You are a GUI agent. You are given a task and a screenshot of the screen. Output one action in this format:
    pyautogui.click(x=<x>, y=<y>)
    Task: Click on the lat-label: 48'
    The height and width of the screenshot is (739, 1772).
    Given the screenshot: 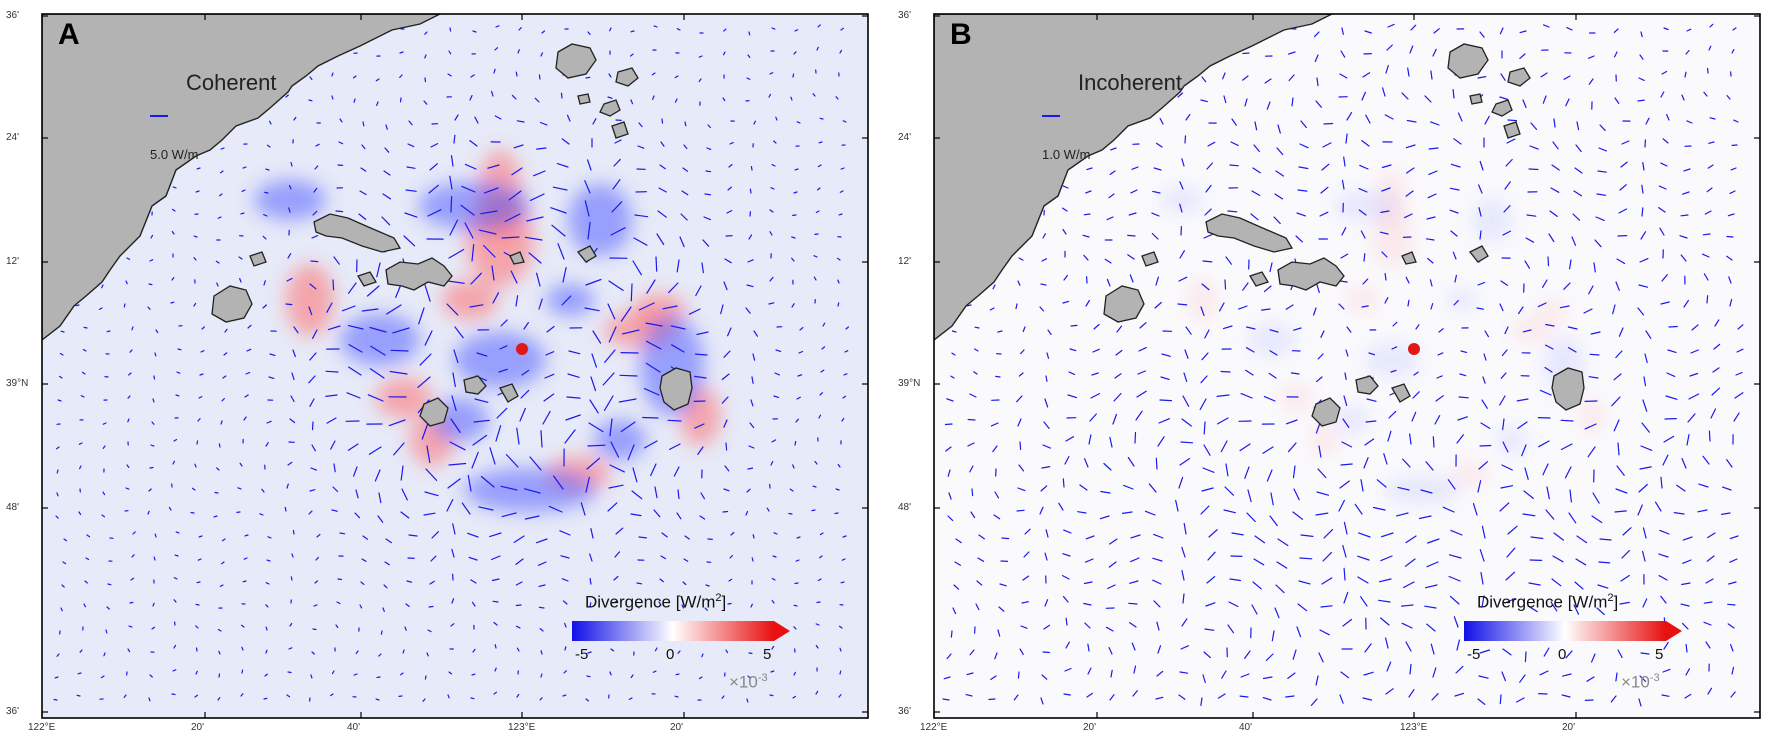 What is the action you would take?
    pyautogui.click(x=13, y=507)
    